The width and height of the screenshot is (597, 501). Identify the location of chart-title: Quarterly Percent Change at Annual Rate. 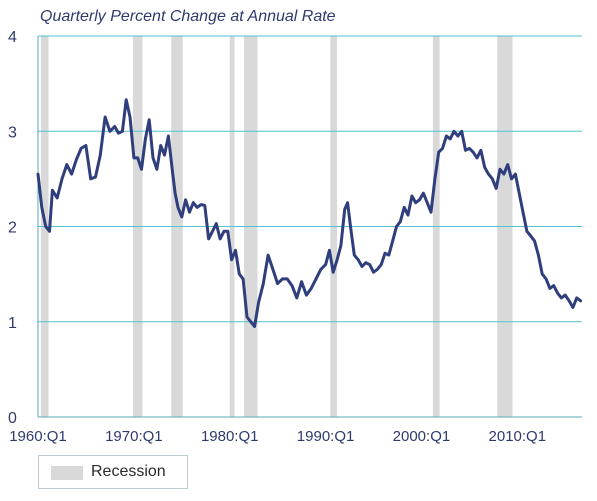
(188, 16).